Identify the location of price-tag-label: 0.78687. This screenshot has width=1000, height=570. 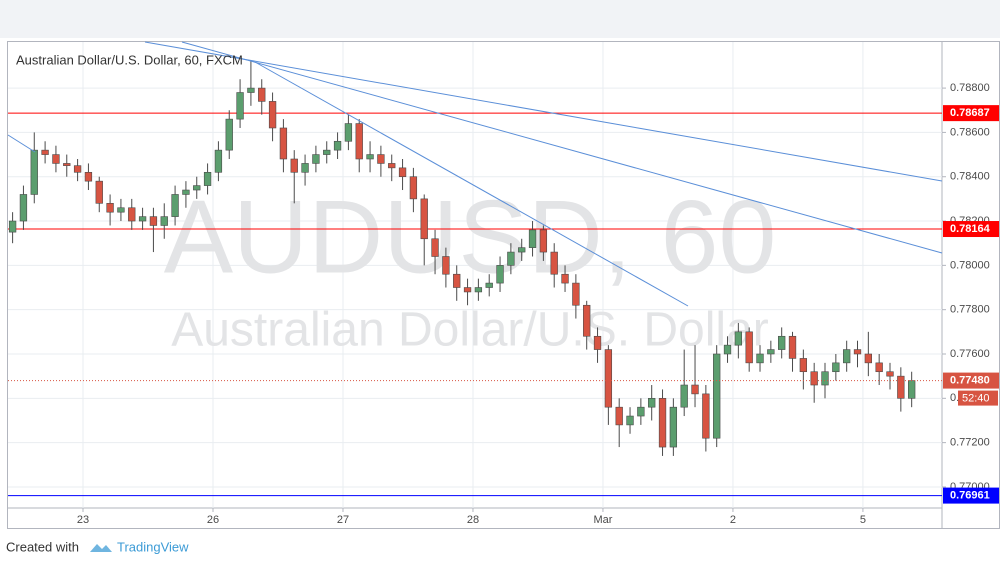
(970, 113).